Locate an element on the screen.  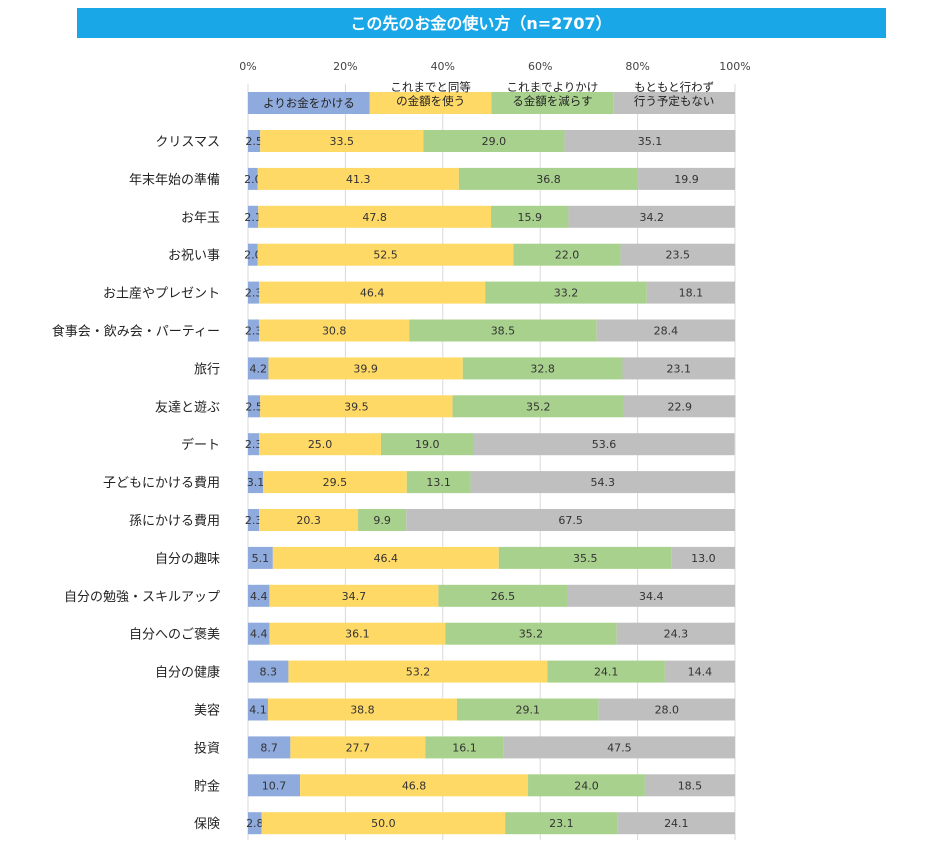
data-label: 2.5 is located at coordinates (254, 141).